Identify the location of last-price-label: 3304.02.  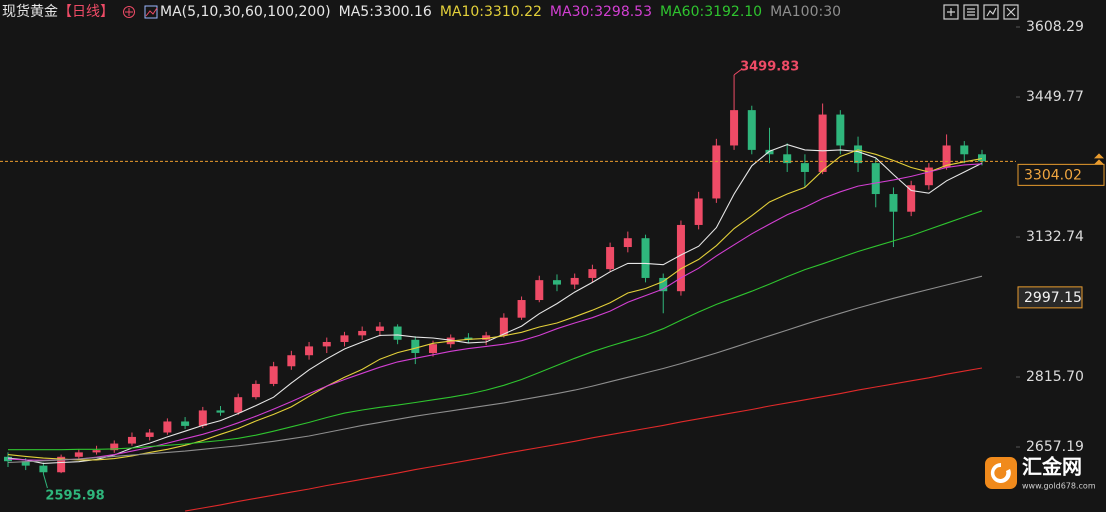
(1053, 175).